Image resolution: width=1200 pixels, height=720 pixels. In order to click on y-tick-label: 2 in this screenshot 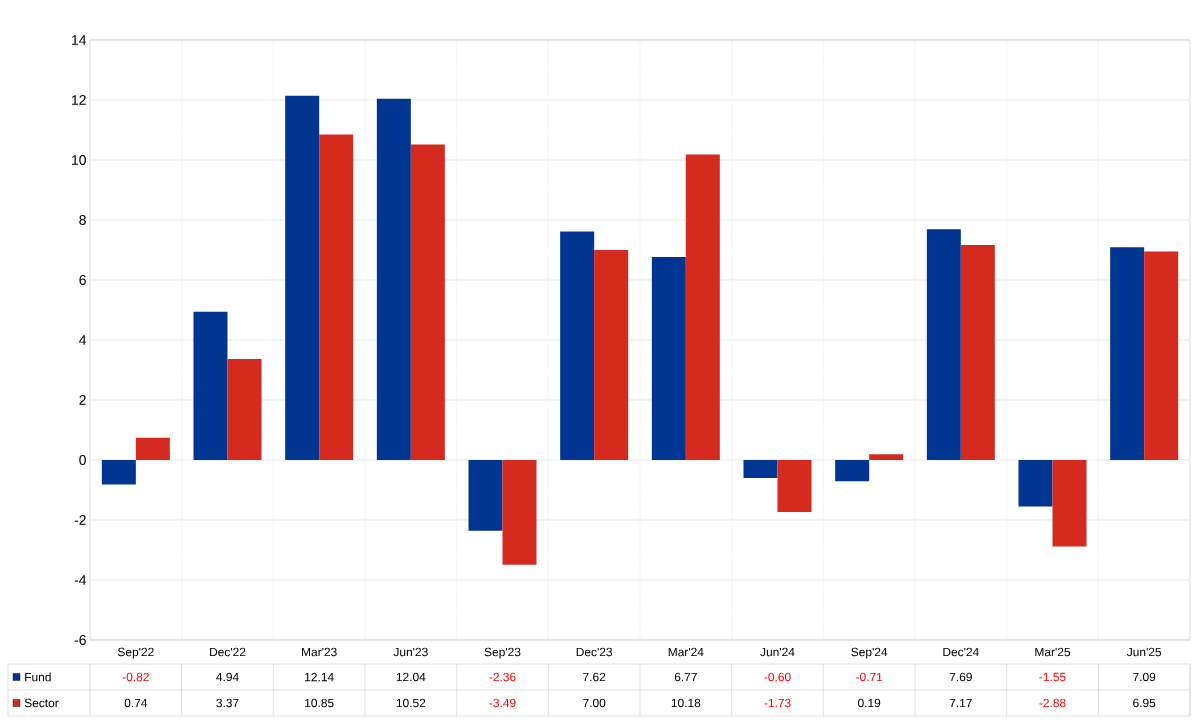, I will do `click(82, 400)`.